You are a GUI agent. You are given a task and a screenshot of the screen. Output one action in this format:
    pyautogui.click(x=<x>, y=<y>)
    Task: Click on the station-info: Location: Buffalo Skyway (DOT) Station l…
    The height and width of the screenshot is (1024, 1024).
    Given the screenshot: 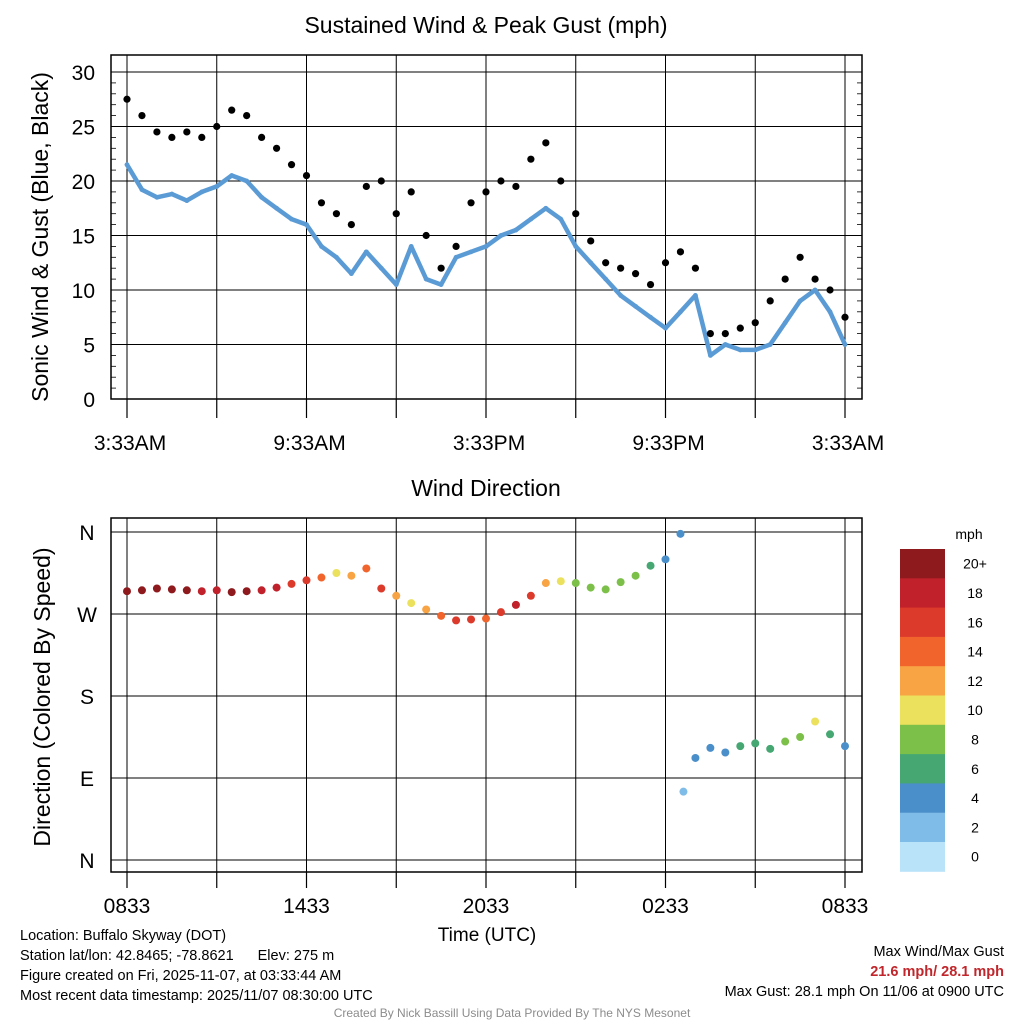 What is the action you would take?
    pyautogui.click(x=196, y=966)
    